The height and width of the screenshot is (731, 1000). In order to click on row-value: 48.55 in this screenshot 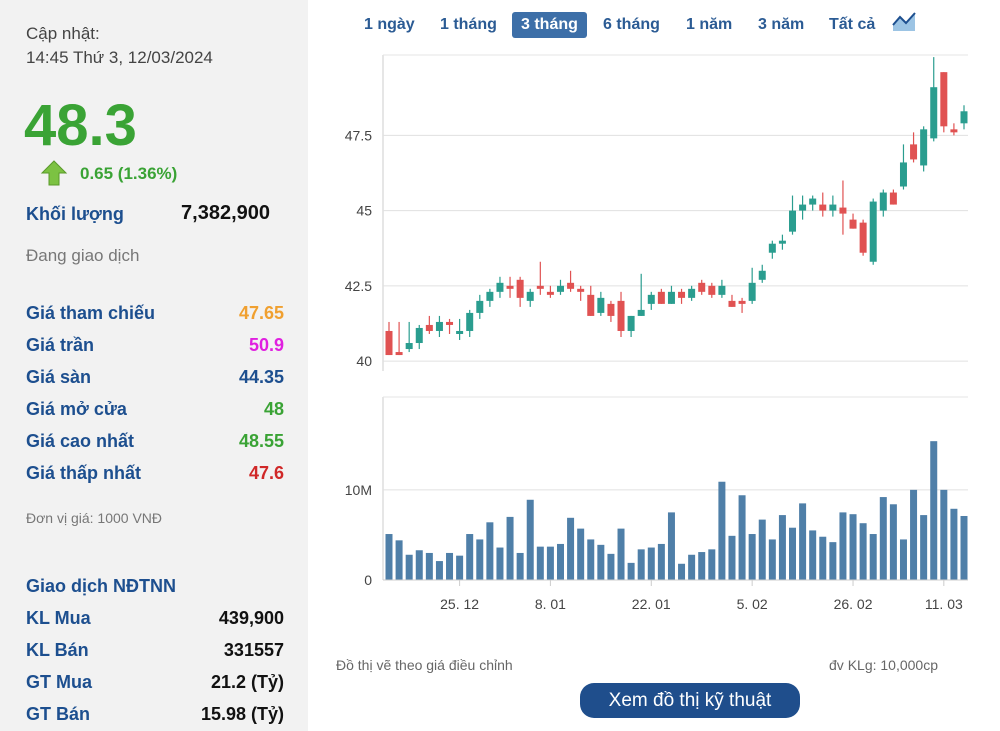, I will do `click(261, 441)`.